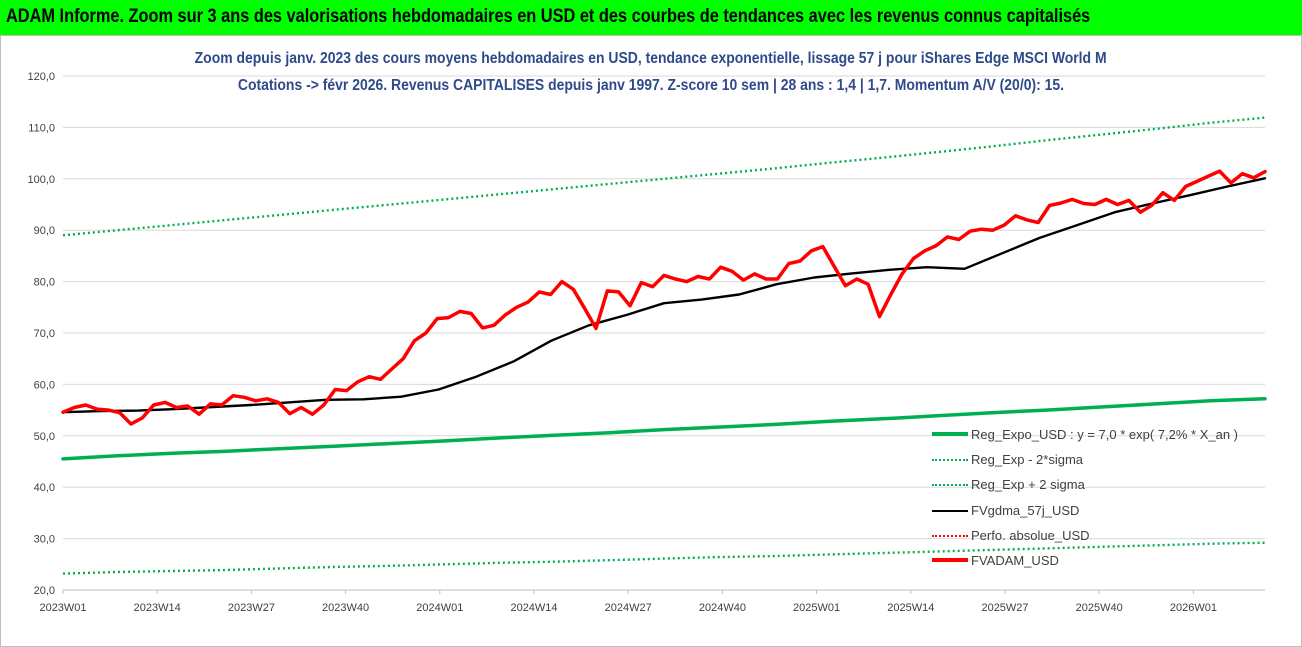 The image size is (1302, 647). I want to click on x-tick-label: 2024W14, so click(533, 608).